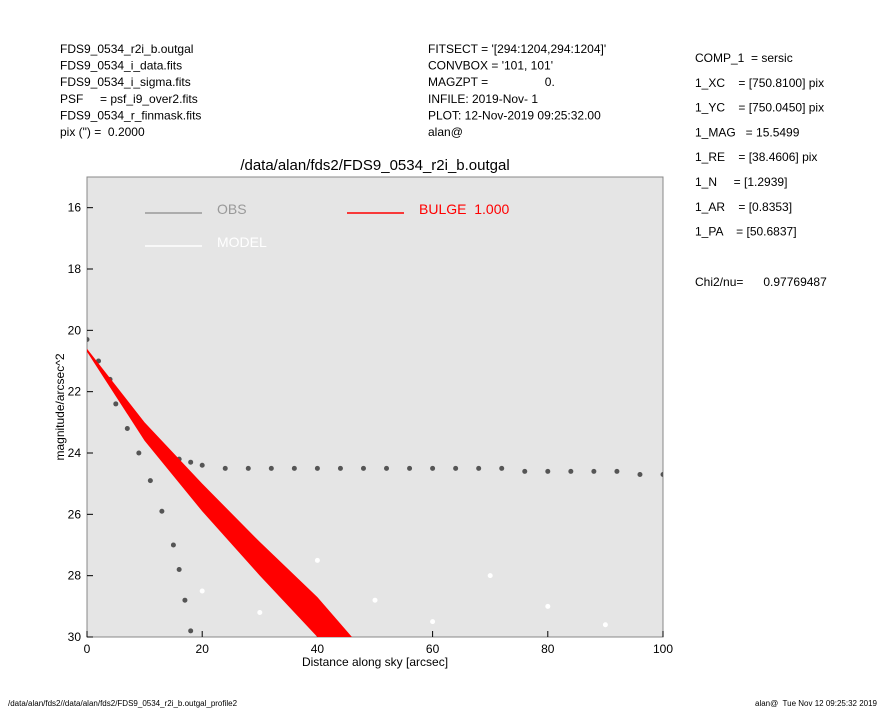 Image resolution: width=885 pixels, height=713 pixels. Describe the element at coordinates (761, 282) in the screenshot. I see `chi-square: Chi2/nu= 0.97769487` at that location.